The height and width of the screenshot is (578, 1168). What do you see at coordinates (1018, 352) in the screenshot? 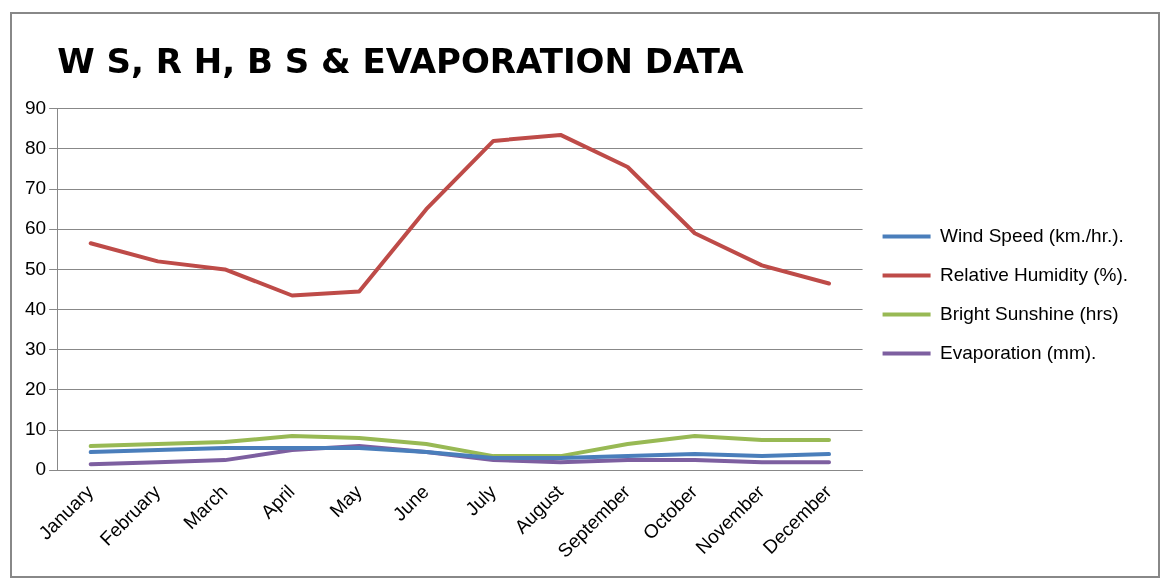
I see `legend-label: Evaporation (mm).` at bounding box center [1018, 352].